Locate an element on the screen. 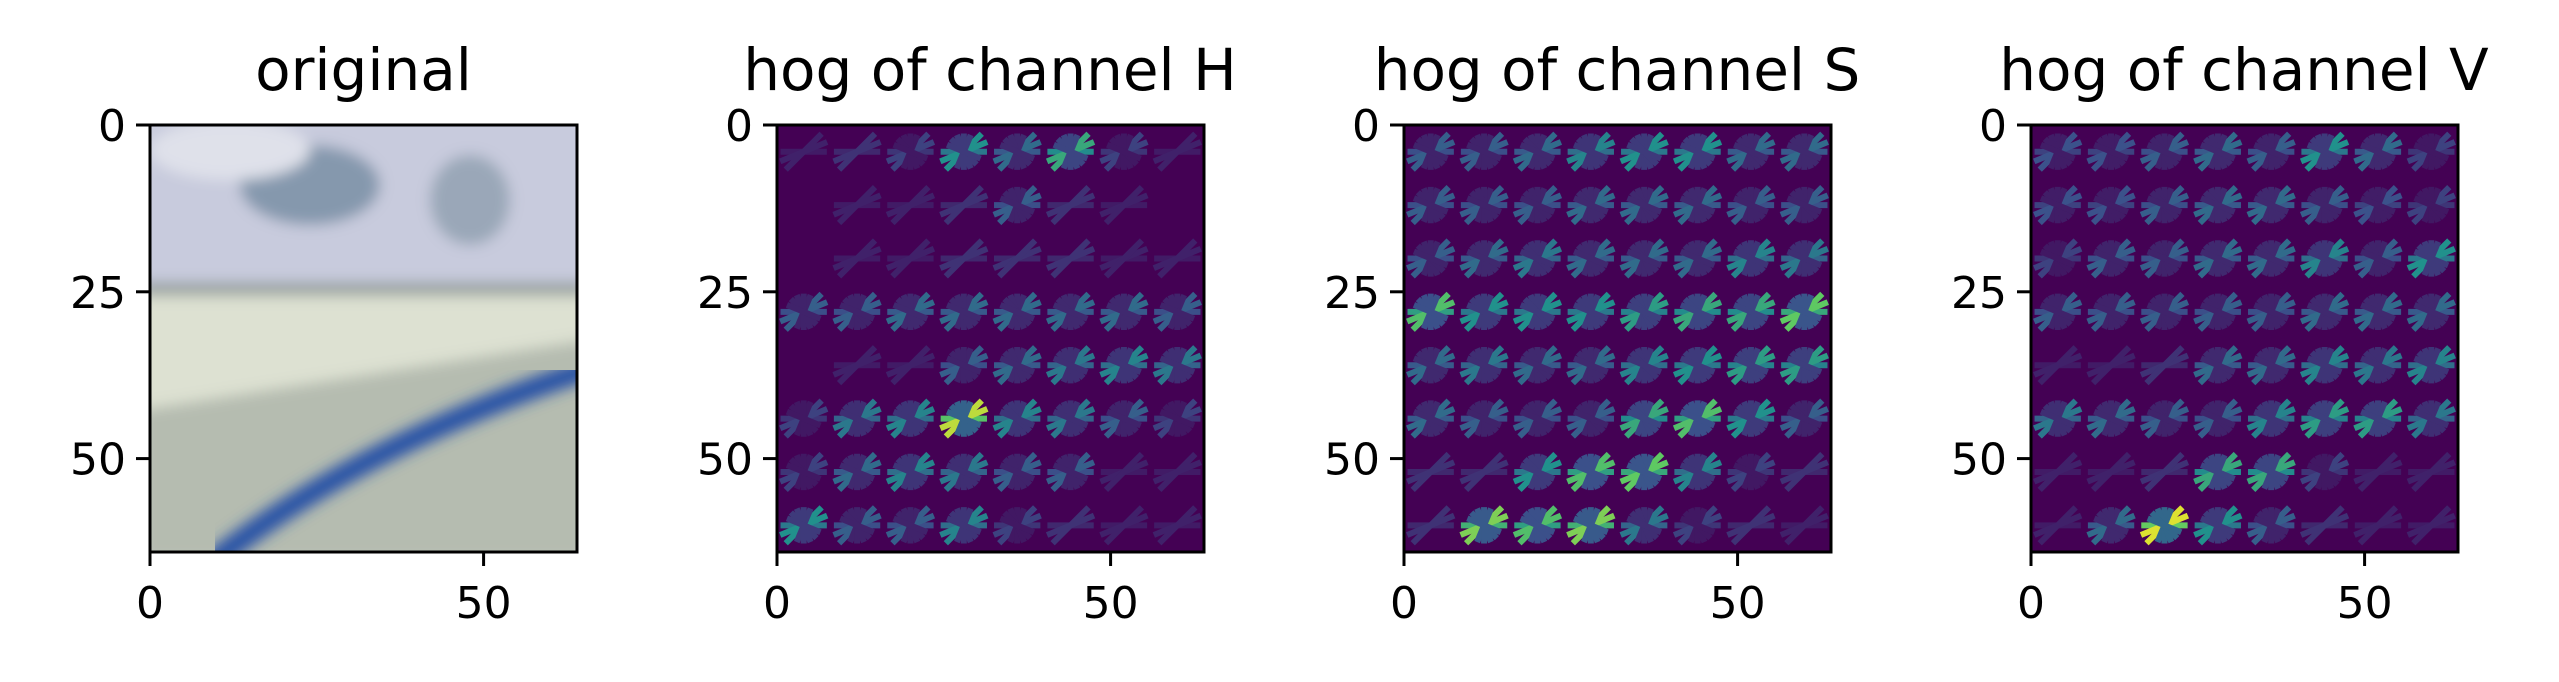 The image size is (2559, 682). photo-road is located at coordinates (363, 446).